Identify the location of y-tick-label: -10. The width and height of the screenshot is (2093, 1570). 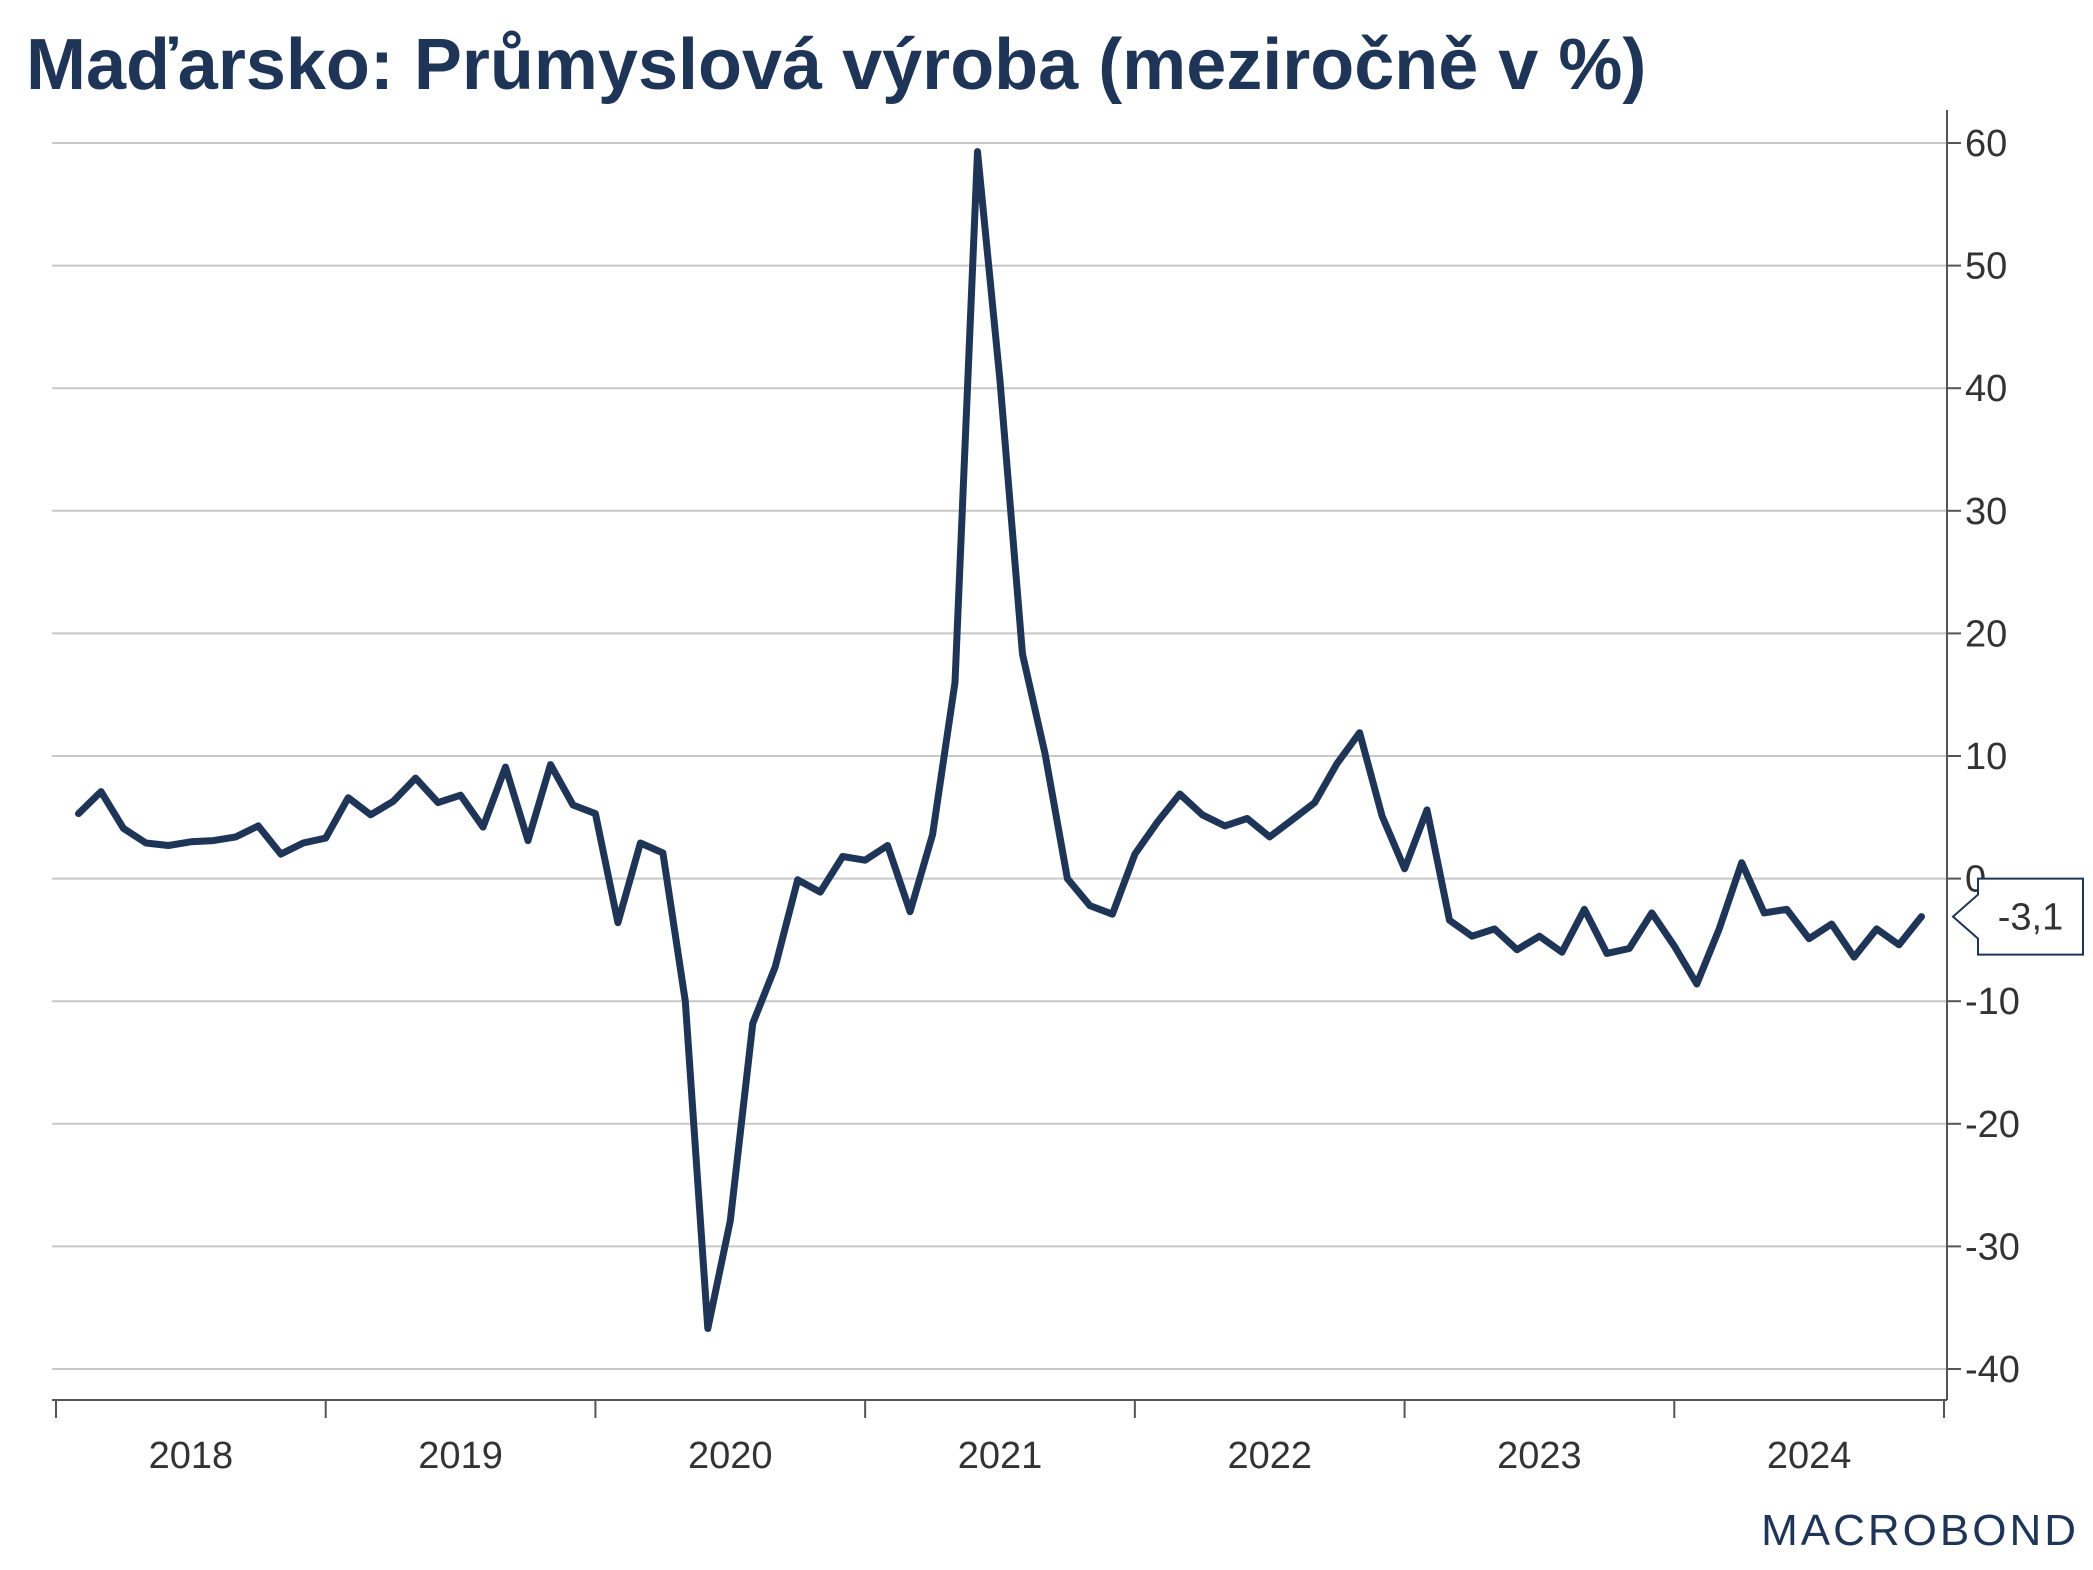
(1992, 1002).